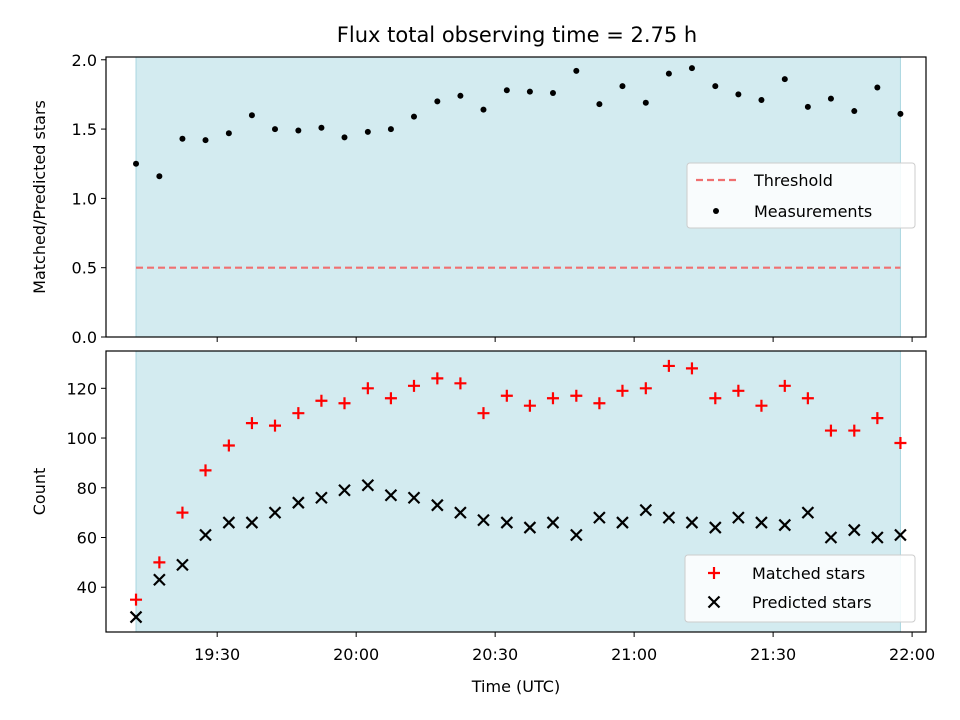 This screenshot has width=960, height=720. Describe the element at coordinates (81, 438) in the screenshot. I see `y-tick-label: 100` at that location.